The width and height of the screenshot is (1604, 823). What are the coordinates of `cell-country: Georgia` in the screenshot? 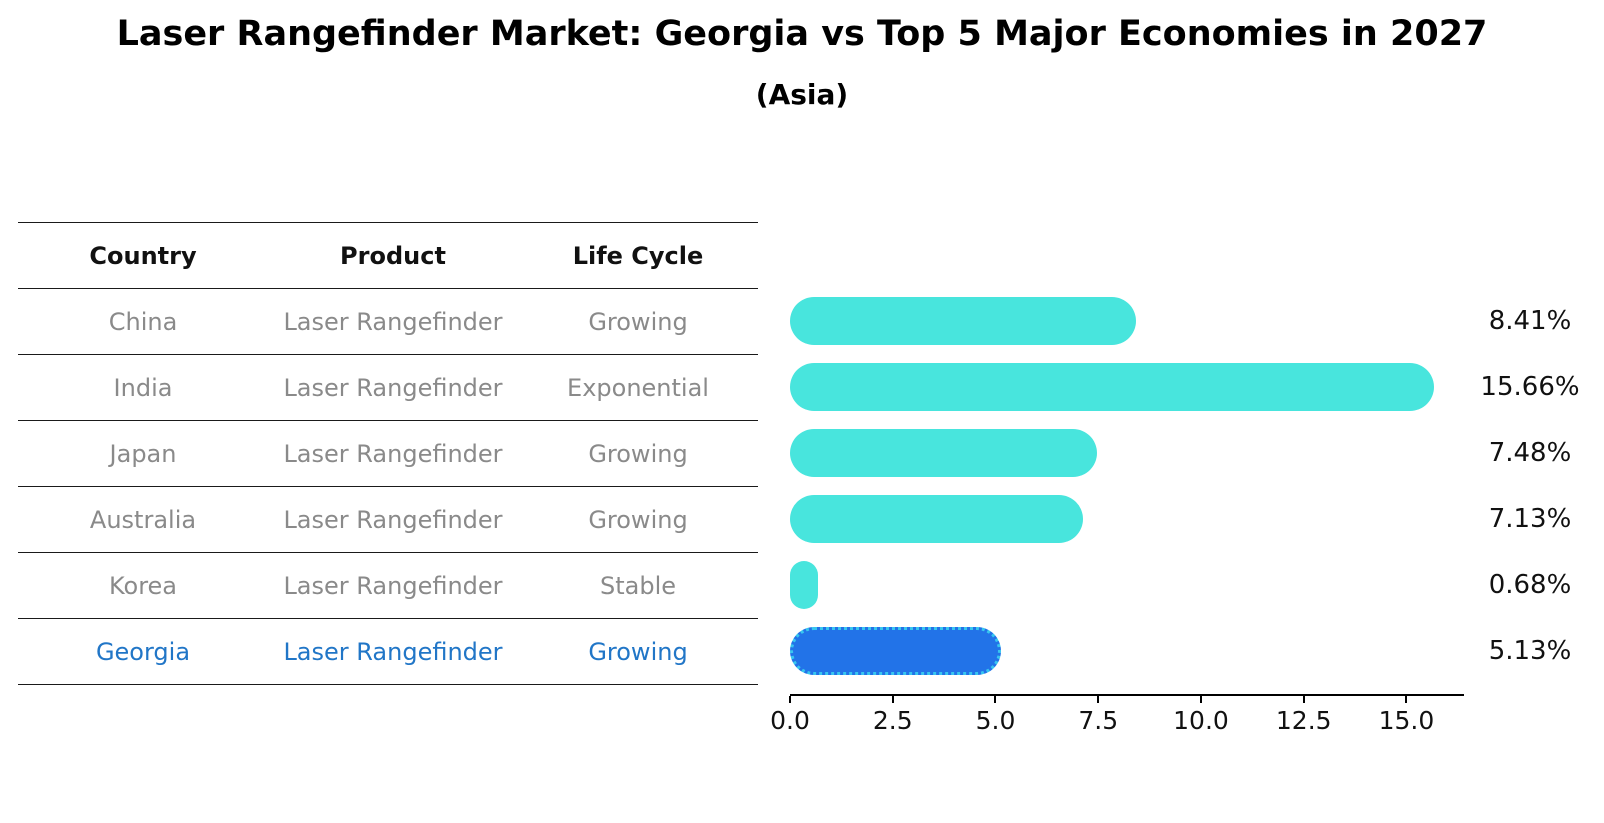 It's located at (143, 651).